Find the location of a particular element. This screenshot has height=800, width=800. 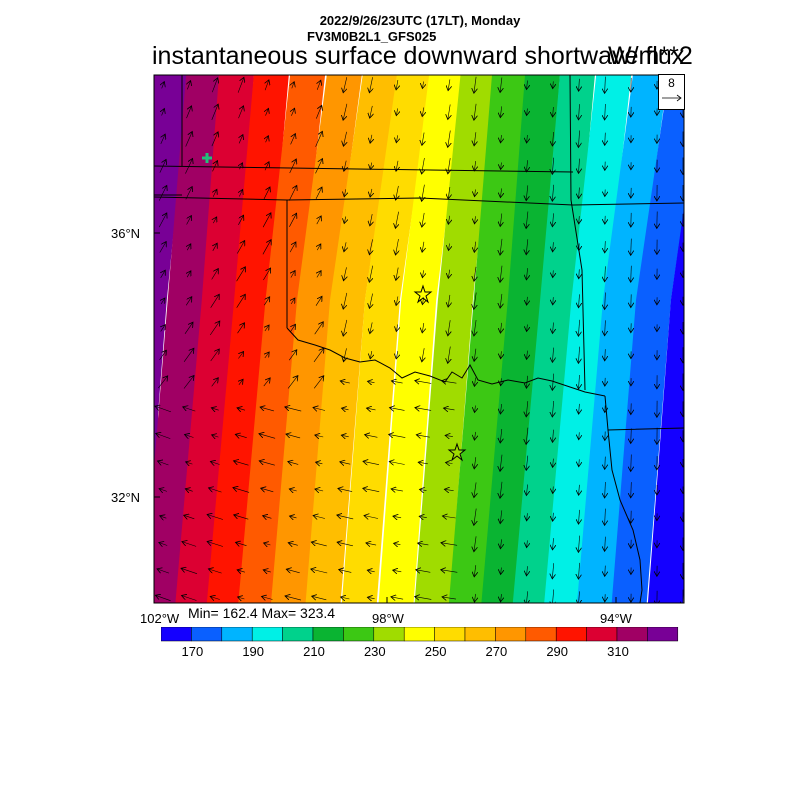

border-missouri-oklahoma is located at coordinates (628, 204).